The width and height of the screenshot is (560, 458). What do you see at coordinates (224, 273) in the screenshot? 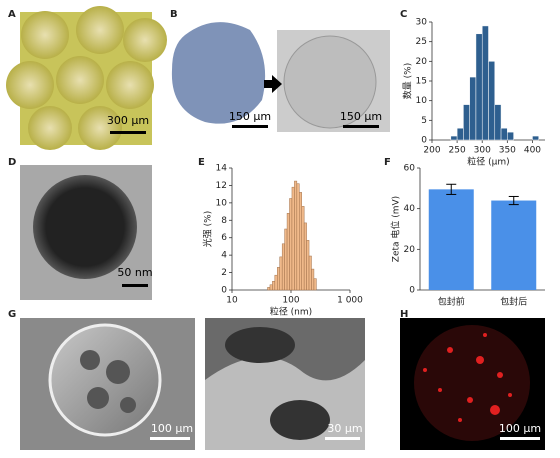
I see `y-tick-label: 2` at bounding box center [224, 273].